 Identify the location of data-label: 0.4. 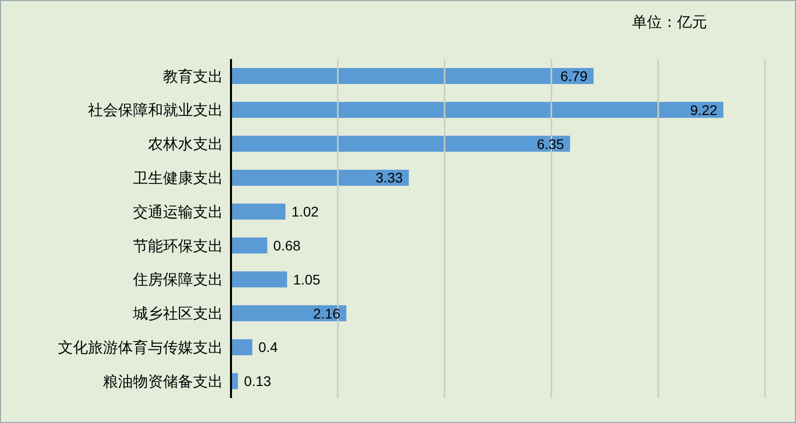
(268, 347).